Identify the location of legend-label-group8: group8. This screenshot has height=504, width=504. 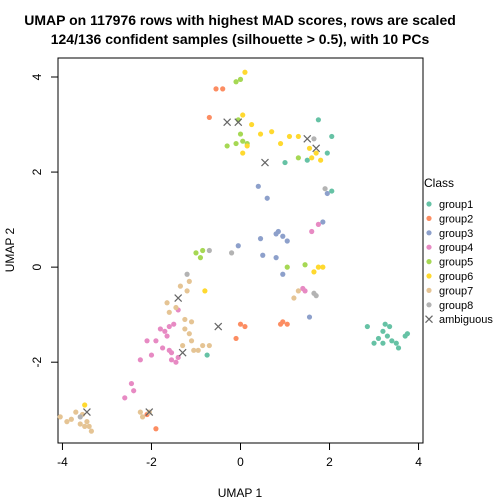
(456, 306).